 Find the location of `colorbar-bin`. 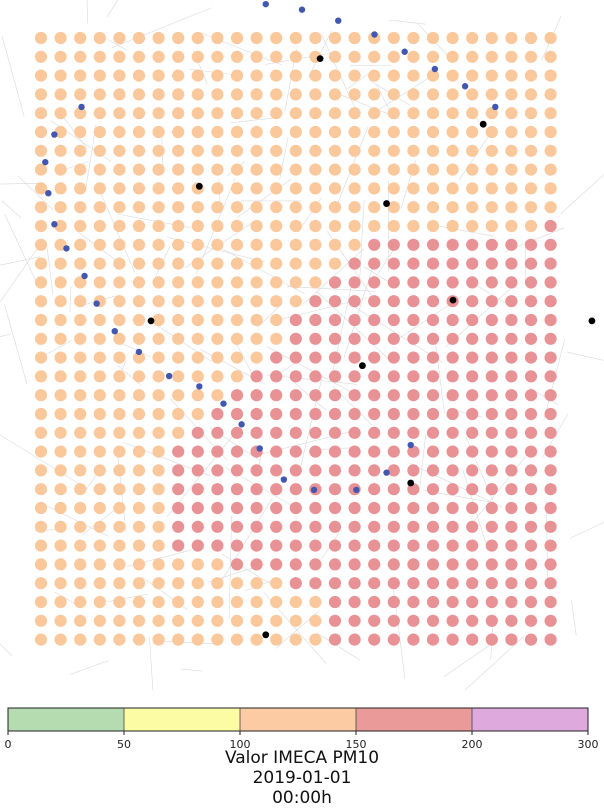

colorbar-bin is located at coordinates (66, 719).